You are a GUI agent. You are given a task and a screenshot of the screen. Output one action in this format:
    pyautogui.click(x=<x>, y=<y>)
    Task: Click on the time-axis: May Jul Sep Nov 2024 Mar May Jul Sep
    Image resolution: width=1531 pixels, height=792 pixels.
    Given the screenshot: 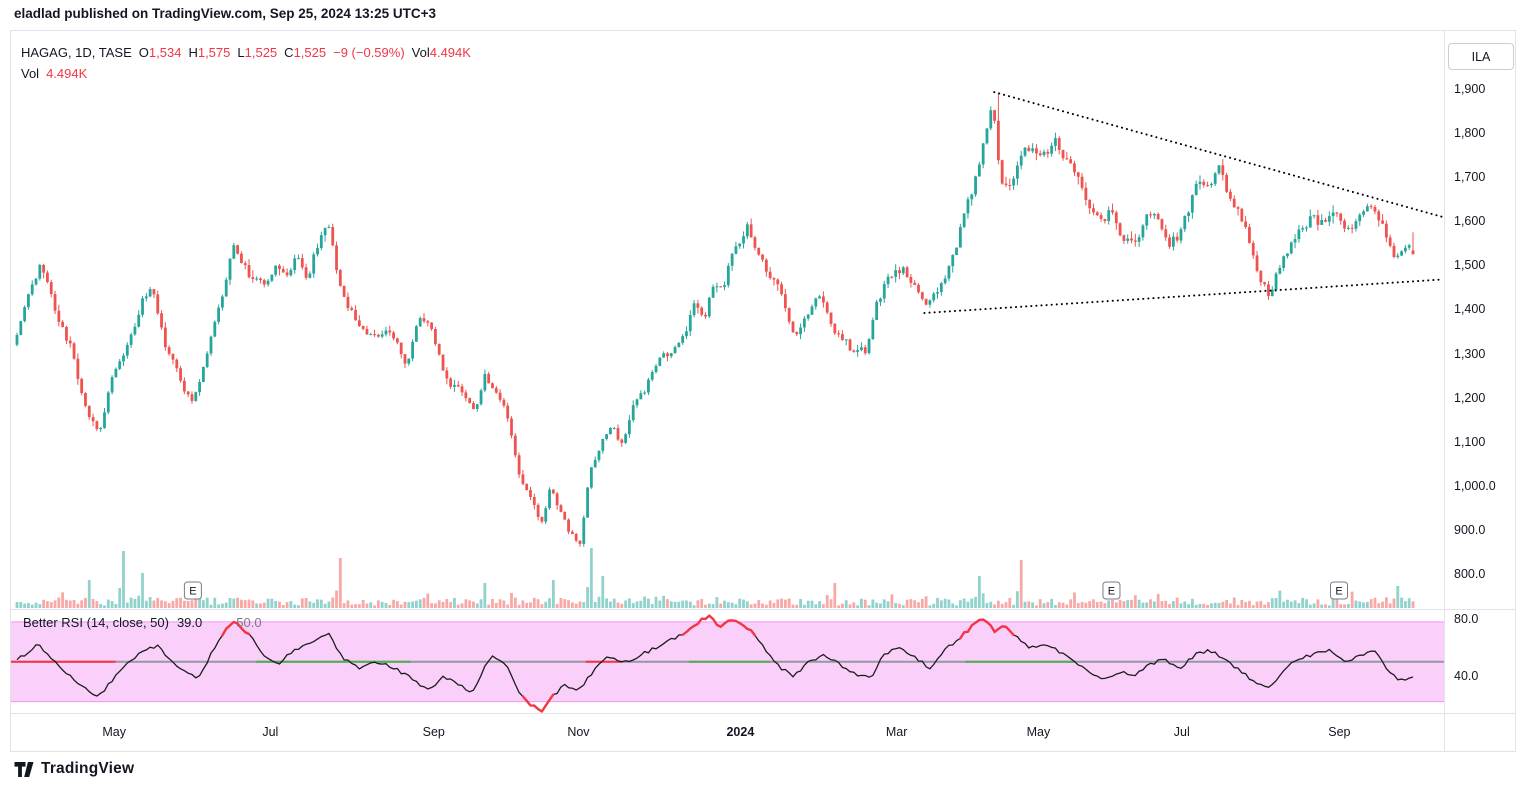 What is the action you would take?
    pyautogui.click(x=727, y=733)
    